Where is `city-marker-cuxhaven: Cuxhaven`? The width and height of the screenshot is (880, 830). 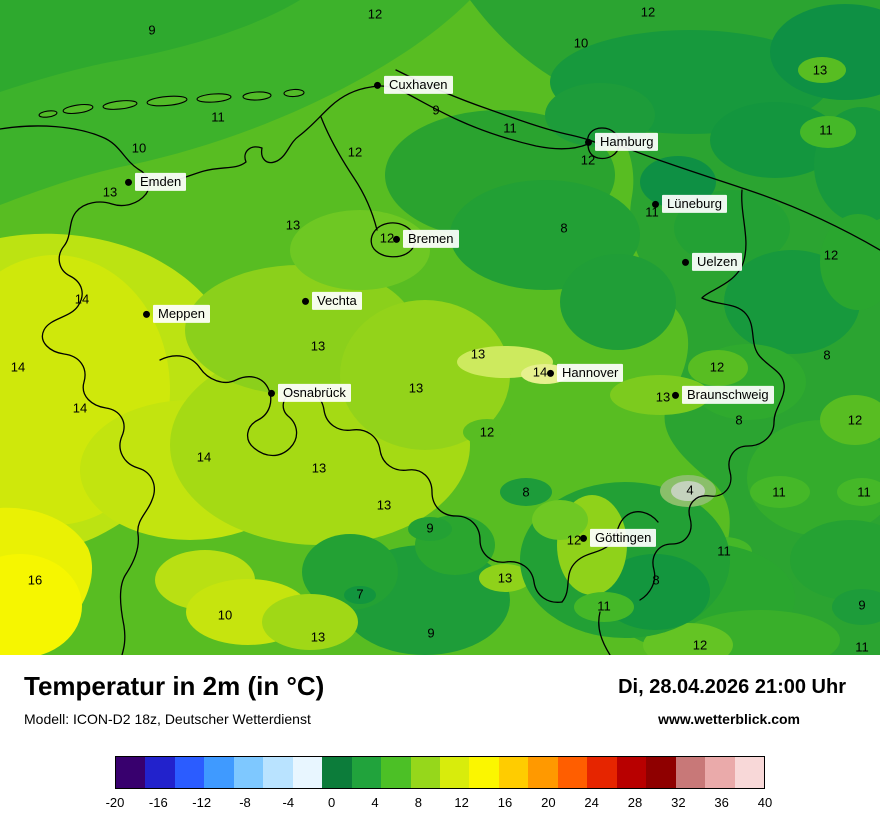 city-marker-cuxhaven: Cuxhaven is located at coordinates (413, 85).